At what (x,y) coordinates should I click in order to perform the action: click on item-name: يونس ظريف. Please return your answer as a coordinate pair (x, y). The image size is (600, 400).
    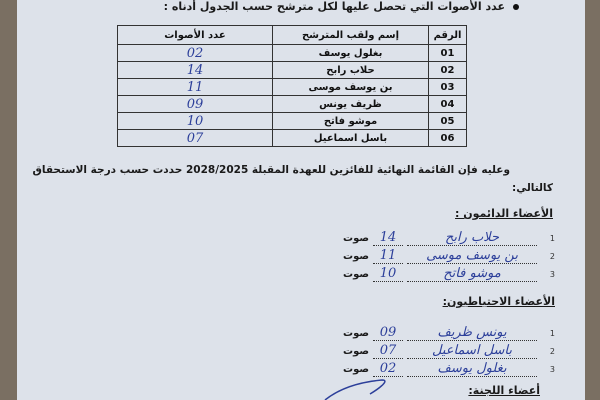
    Looking at the image, I should click on (472, 333).